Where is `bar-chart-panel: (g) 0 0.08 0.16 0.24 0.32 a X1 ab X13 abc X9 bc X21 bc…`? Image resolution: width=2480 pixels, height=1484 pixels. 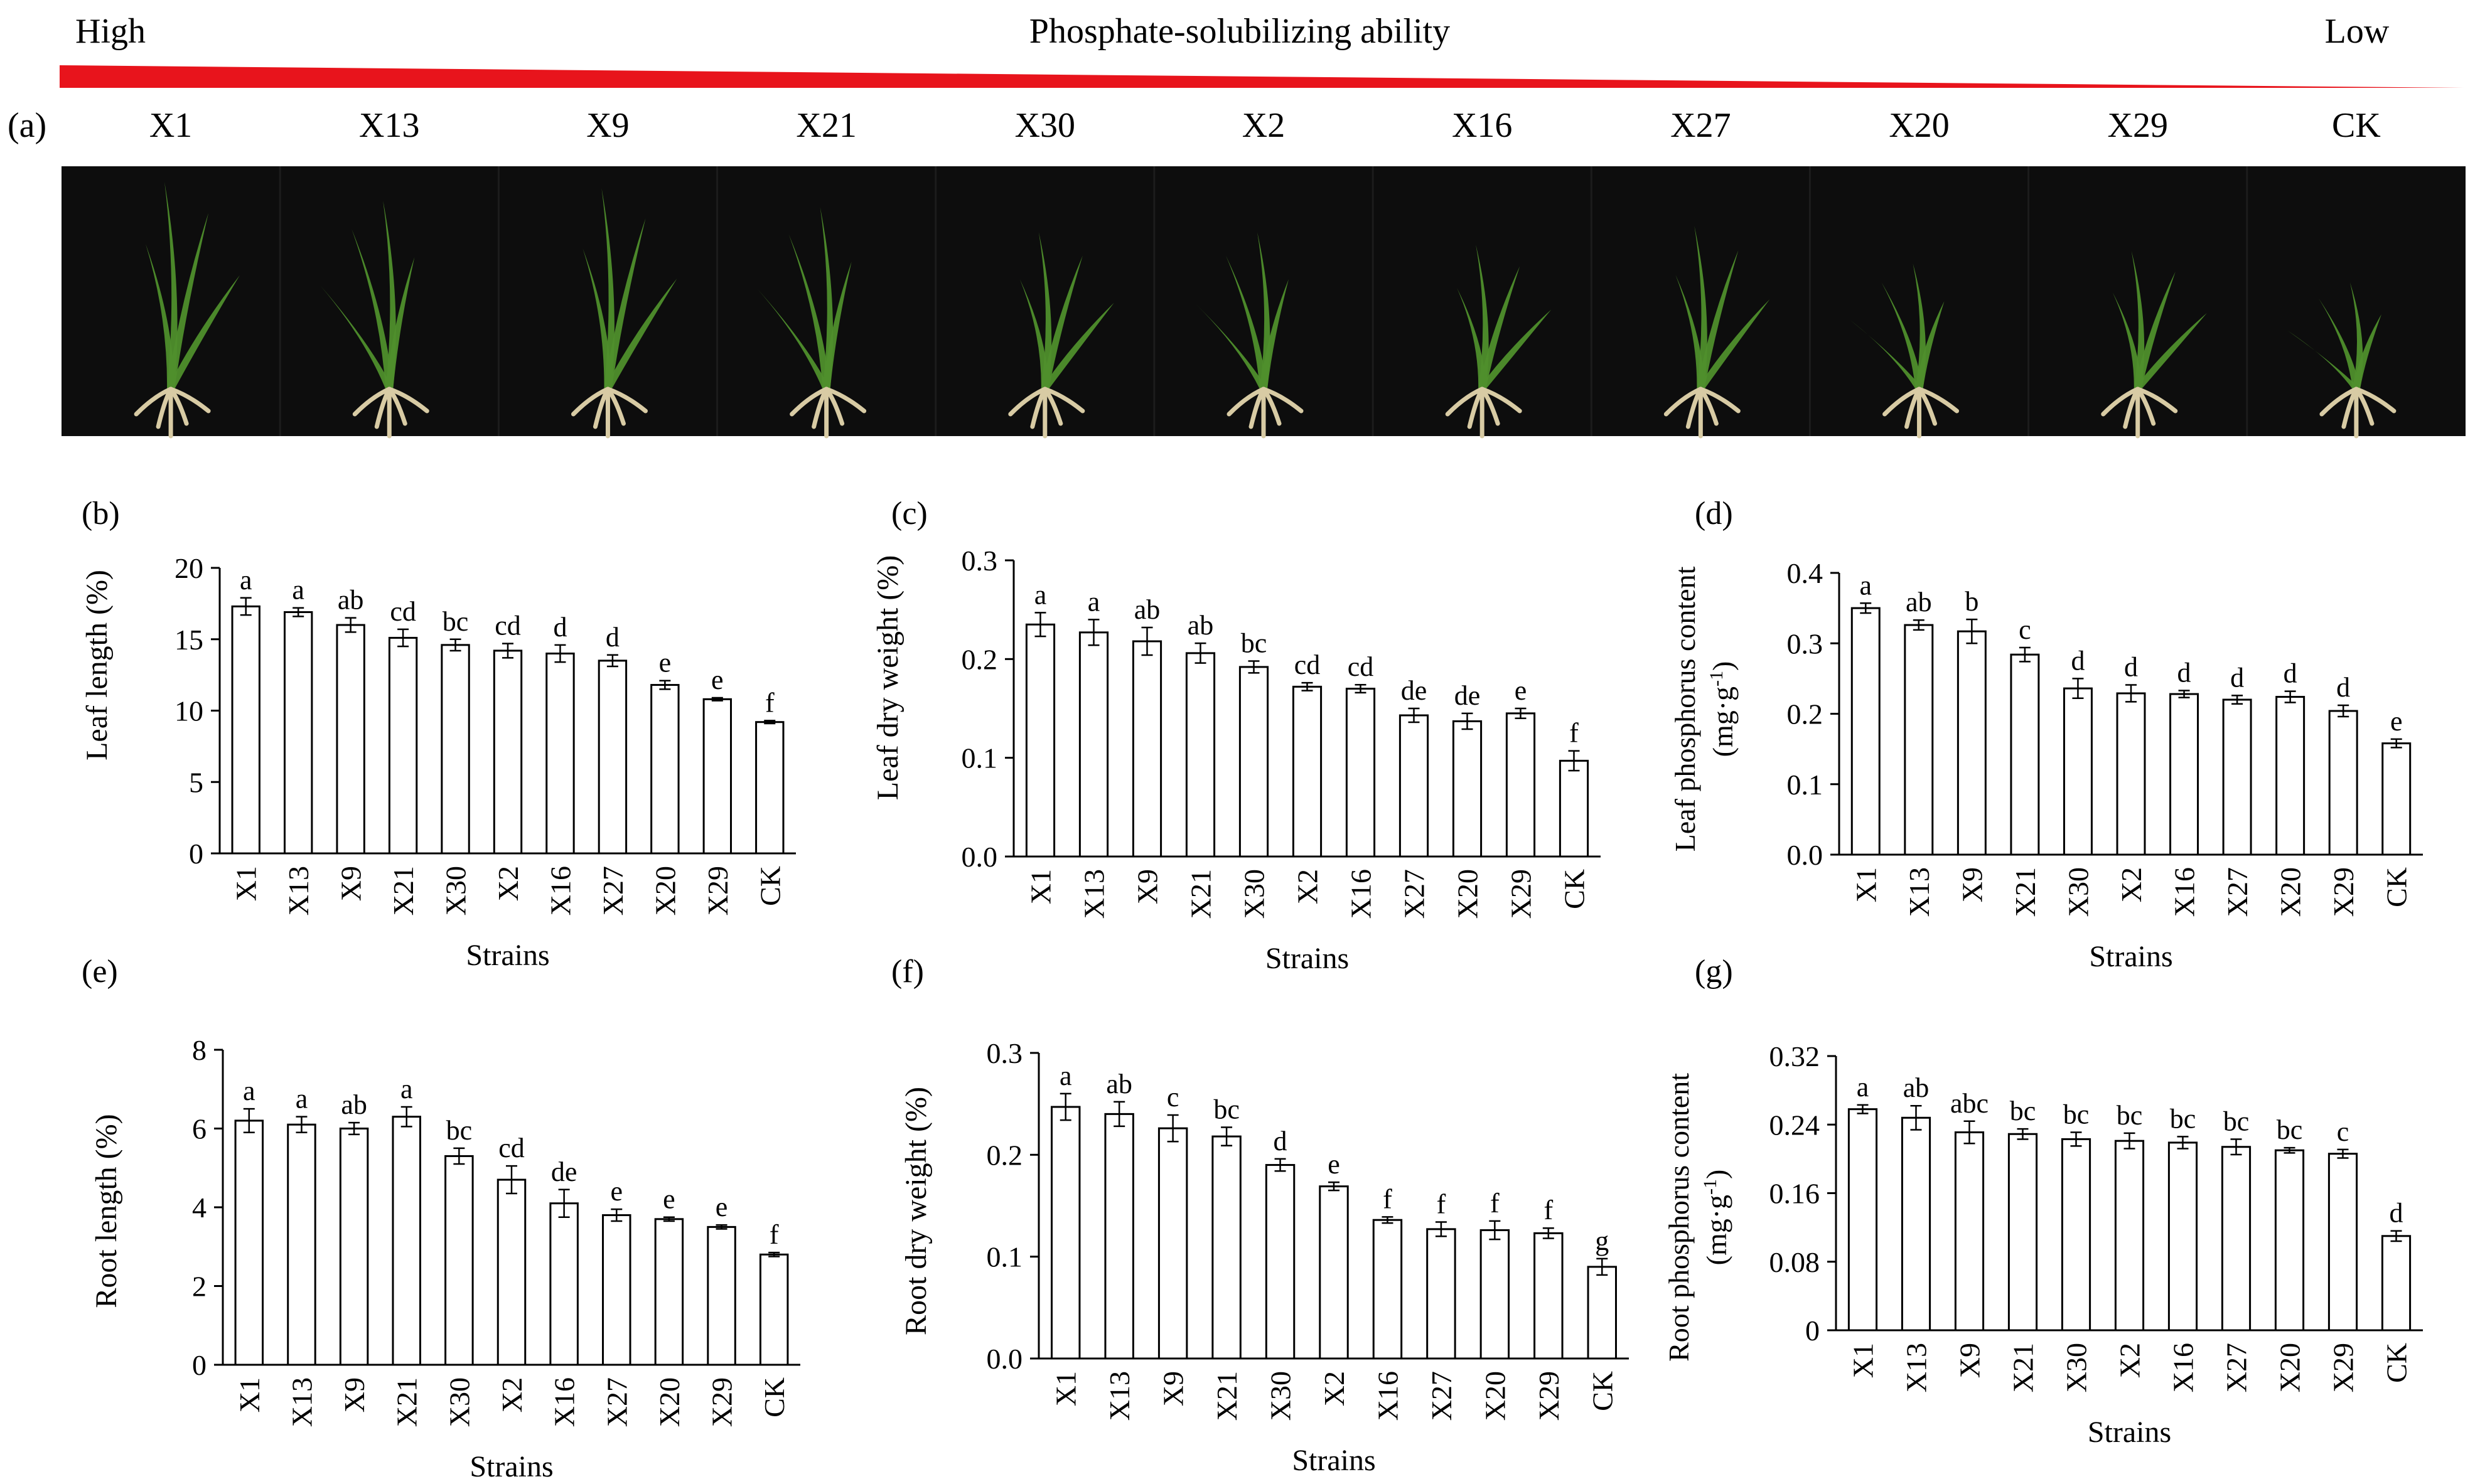
bar-chart-panel: (g) 0 0.08 0.16 0.24 0.32 a X1 ab X13 abc X9 bc X21 bc… is located at coordinates (2043, 1201).